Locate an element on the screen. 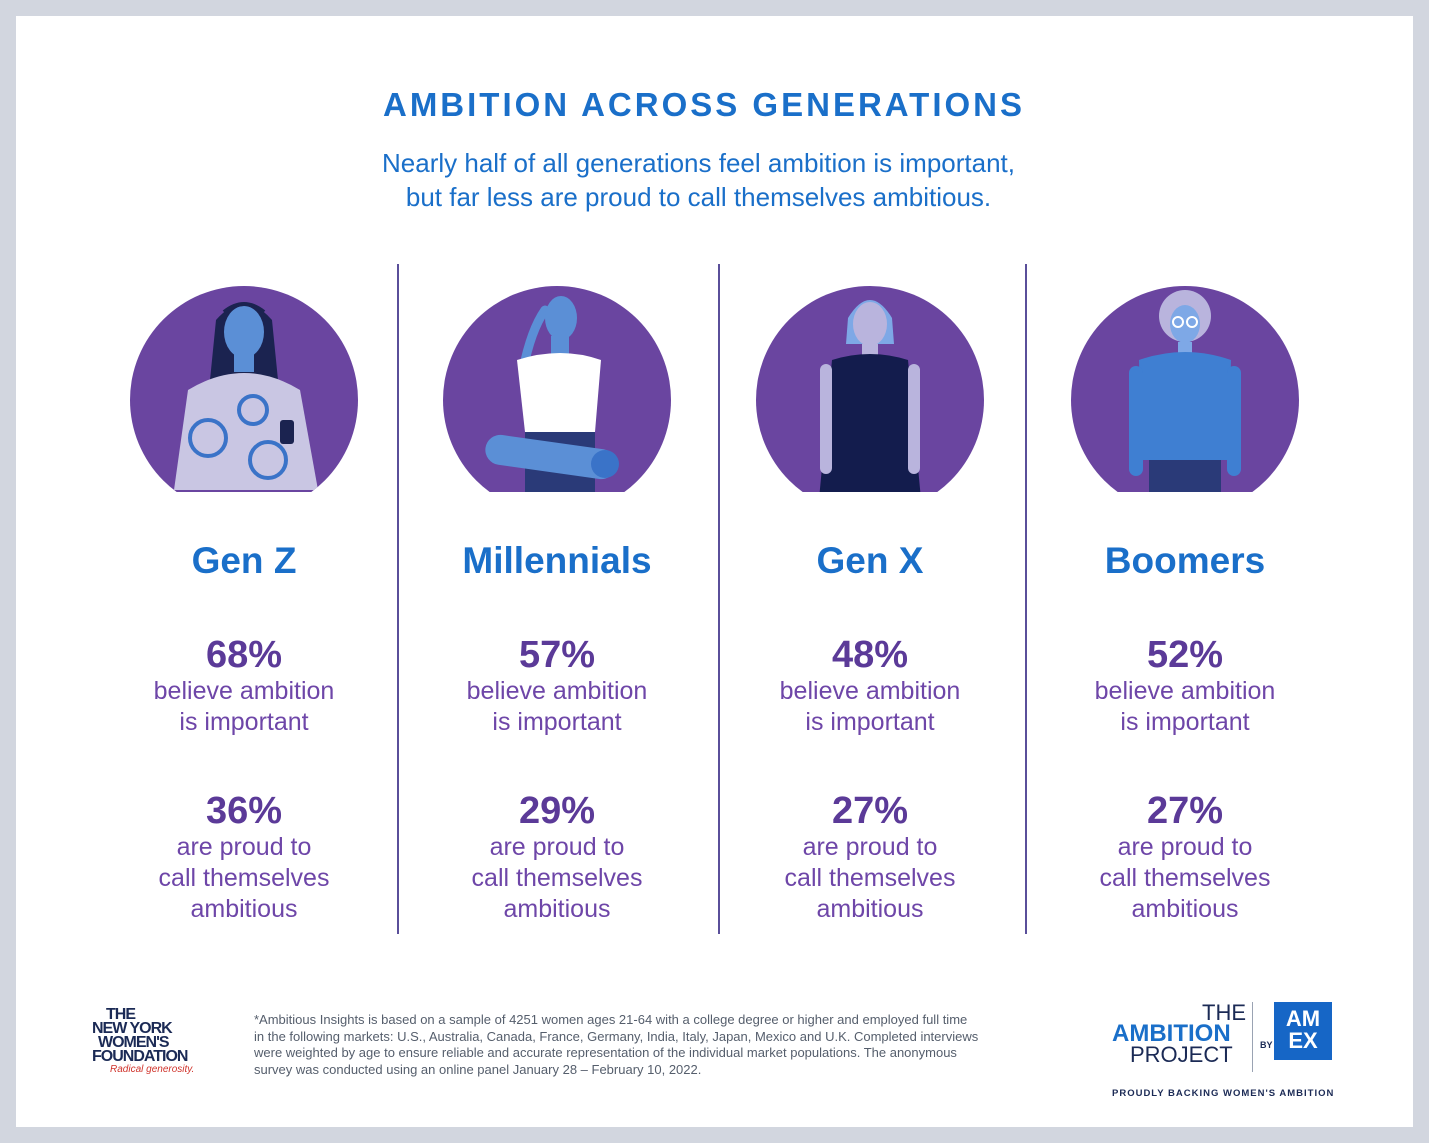 The image size is (1429, 1143). nywf-logo-line-2: NEW YORK is located at coordinates (132, 1028).